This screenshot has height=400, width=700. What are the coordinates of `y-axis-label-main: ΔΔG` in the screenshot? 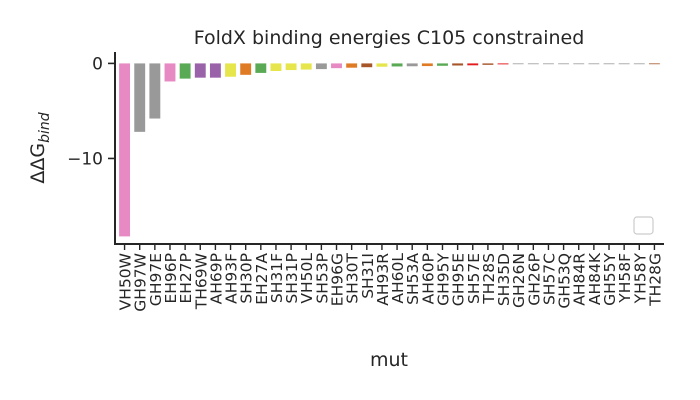 It's located at (38, 163).